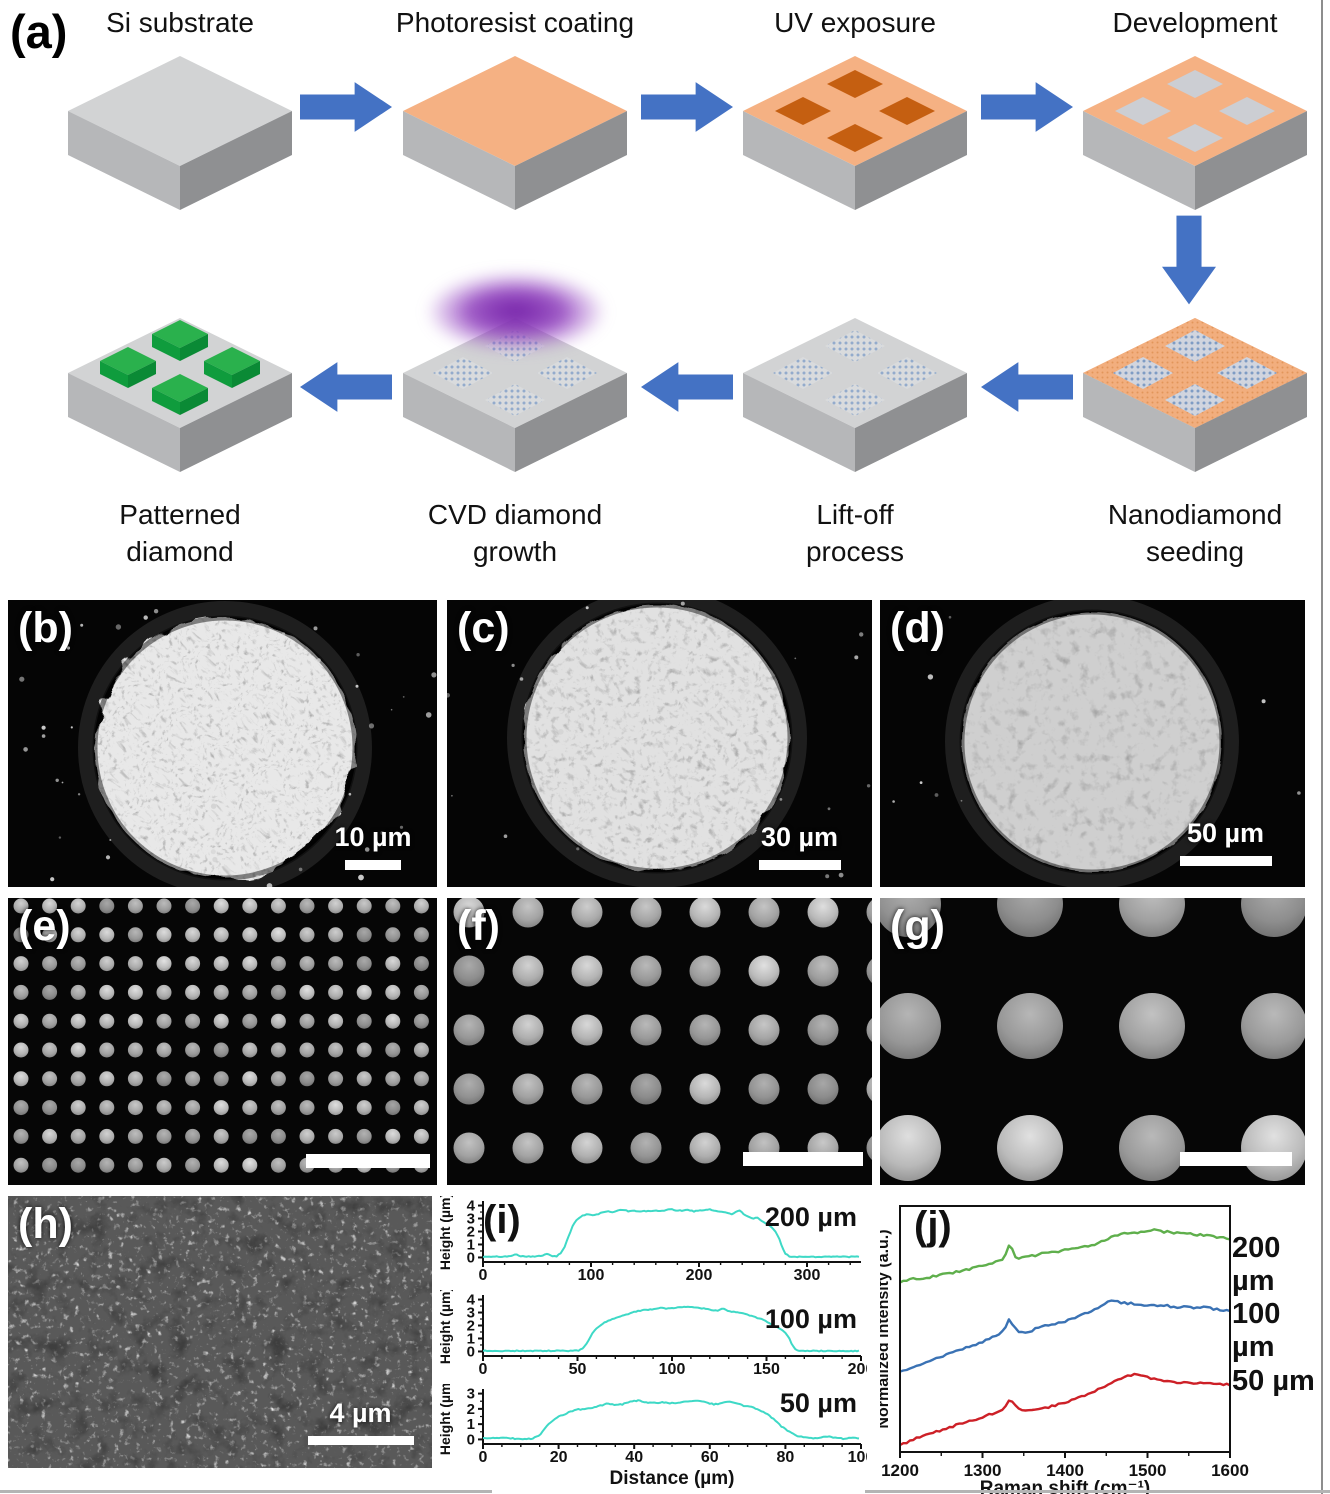  What do you see at coordinates (652, 1243) in the screenshot?
I see `height-profile-plot-200um: 0 100 200 300 0 1 2 3 4 Height (µm) 200 µm` at bounding box center [652, 1243].